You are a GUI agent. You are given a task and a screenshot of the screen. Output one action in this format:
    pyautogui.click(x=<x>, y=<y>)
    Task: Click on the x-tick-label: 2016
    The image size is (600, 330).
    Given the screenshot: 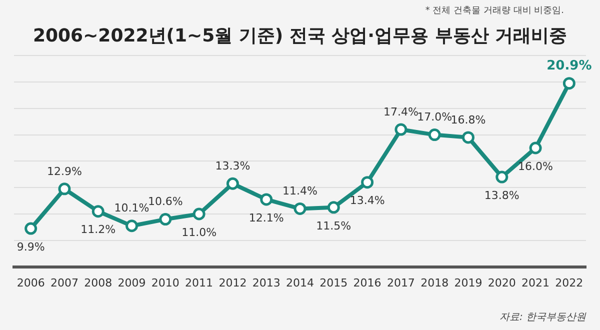 What is the action you would take?
    pyautogui.click(x=367, y=283)
    